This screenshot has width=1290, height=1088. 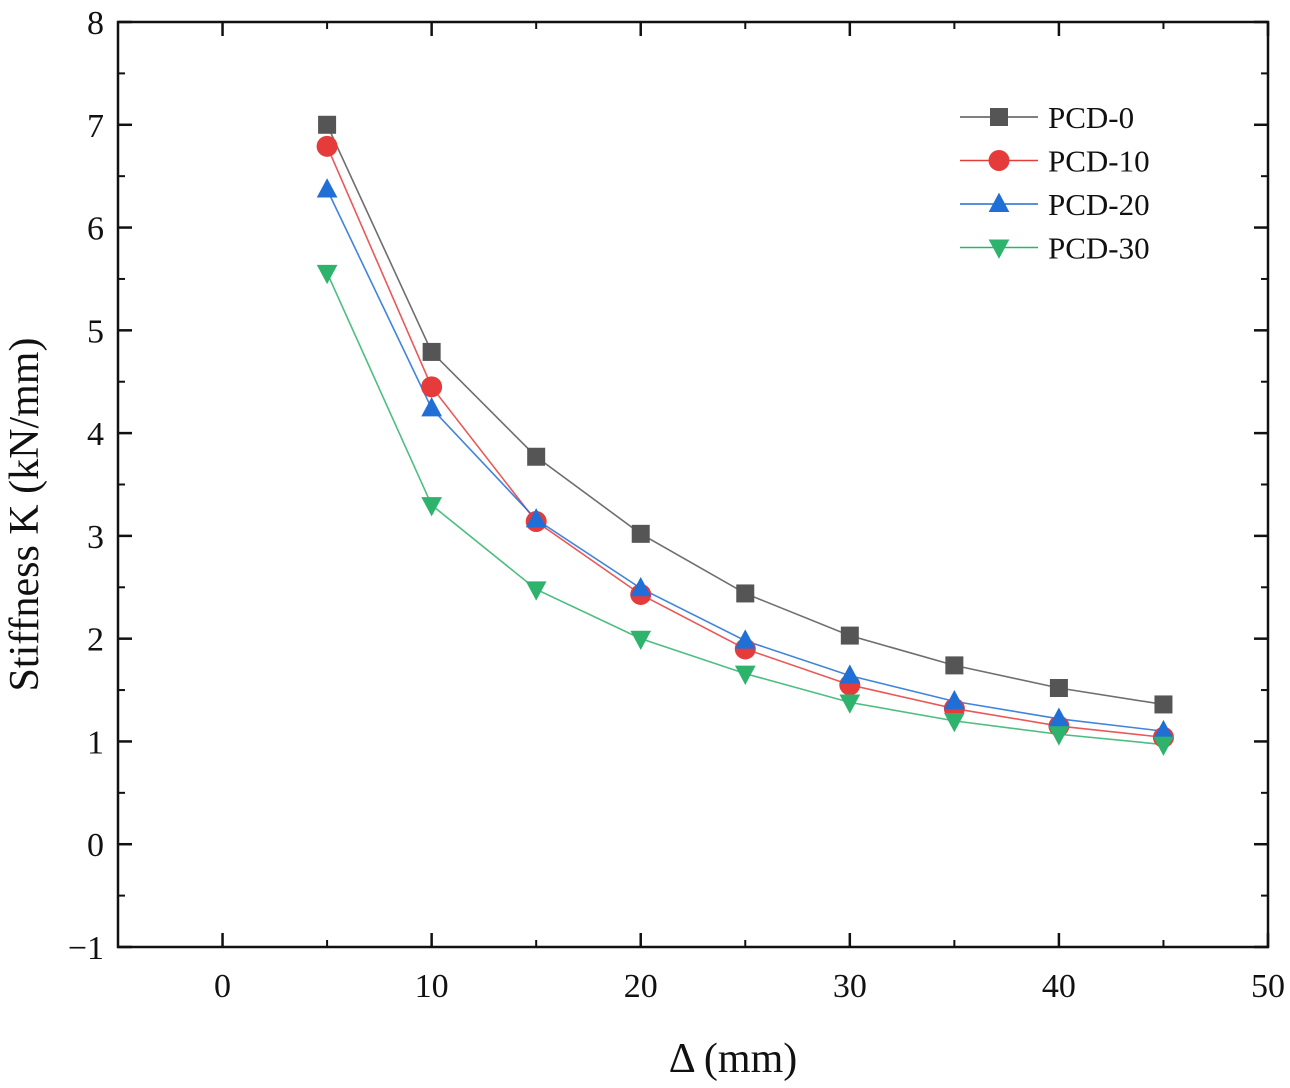 I want to click on y-tick-label: 4, so click(x=95, y=434).